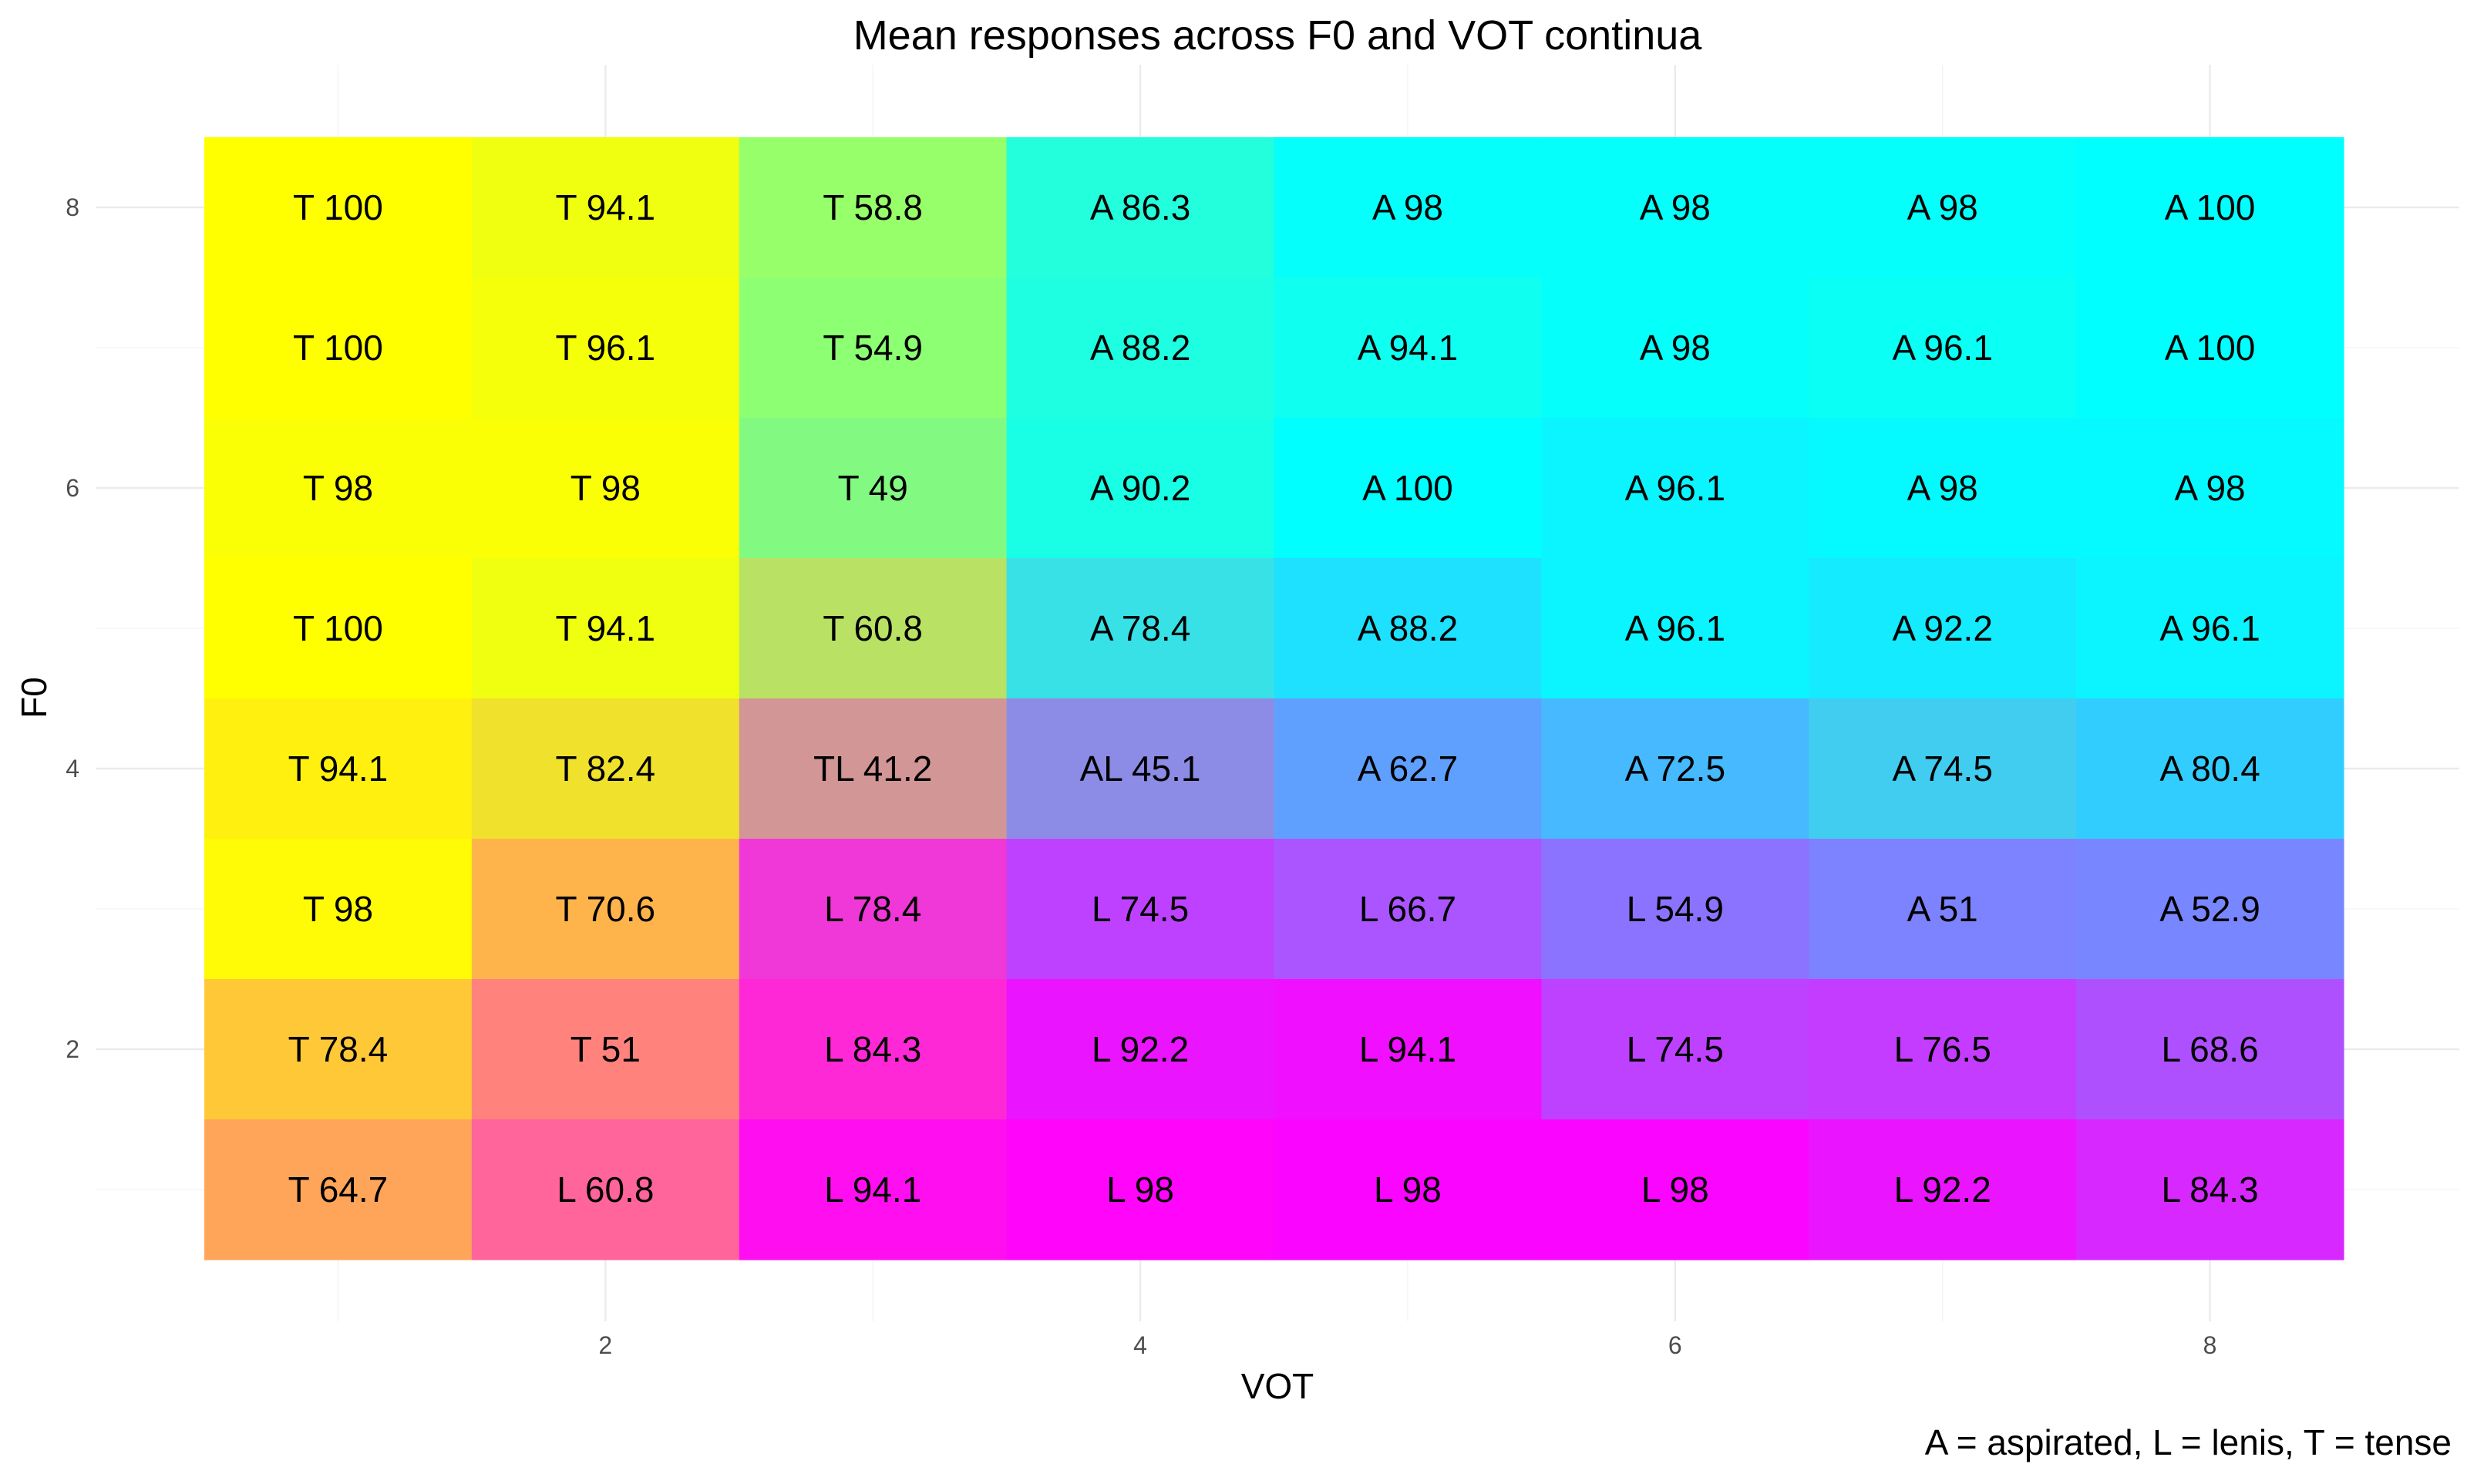 The height and width of the screenshot is (1484, 2467). I want to click on cell-value-label: L 54.9, so click(1675, 909).